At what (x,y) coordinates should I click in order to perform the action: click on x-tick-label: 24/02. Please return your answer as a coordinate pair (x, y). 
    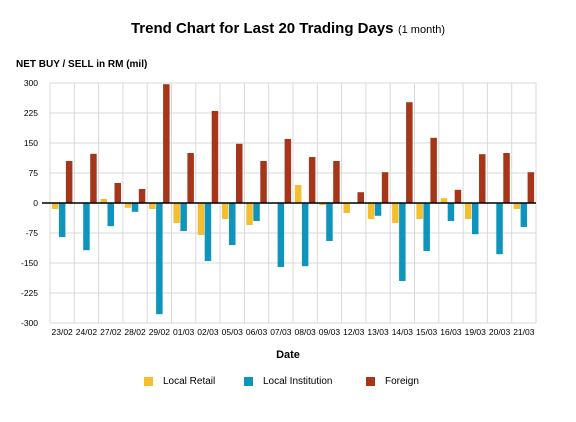
    Looking at the image, I should click on (87, 332).